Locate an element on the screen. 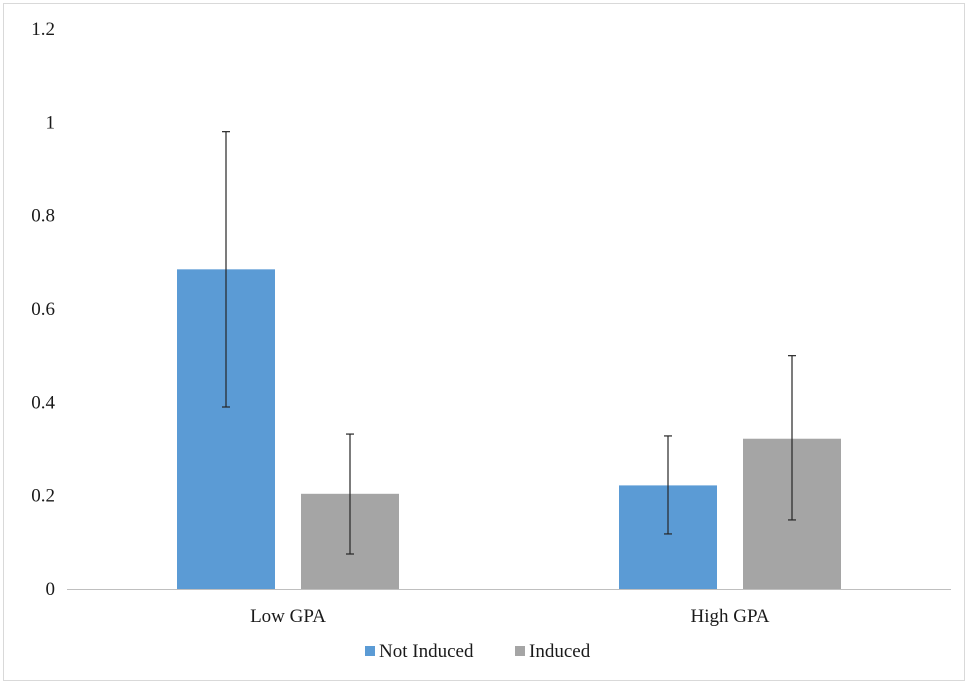  x-tick-label: High GPA is located at coordinates (729, 616).